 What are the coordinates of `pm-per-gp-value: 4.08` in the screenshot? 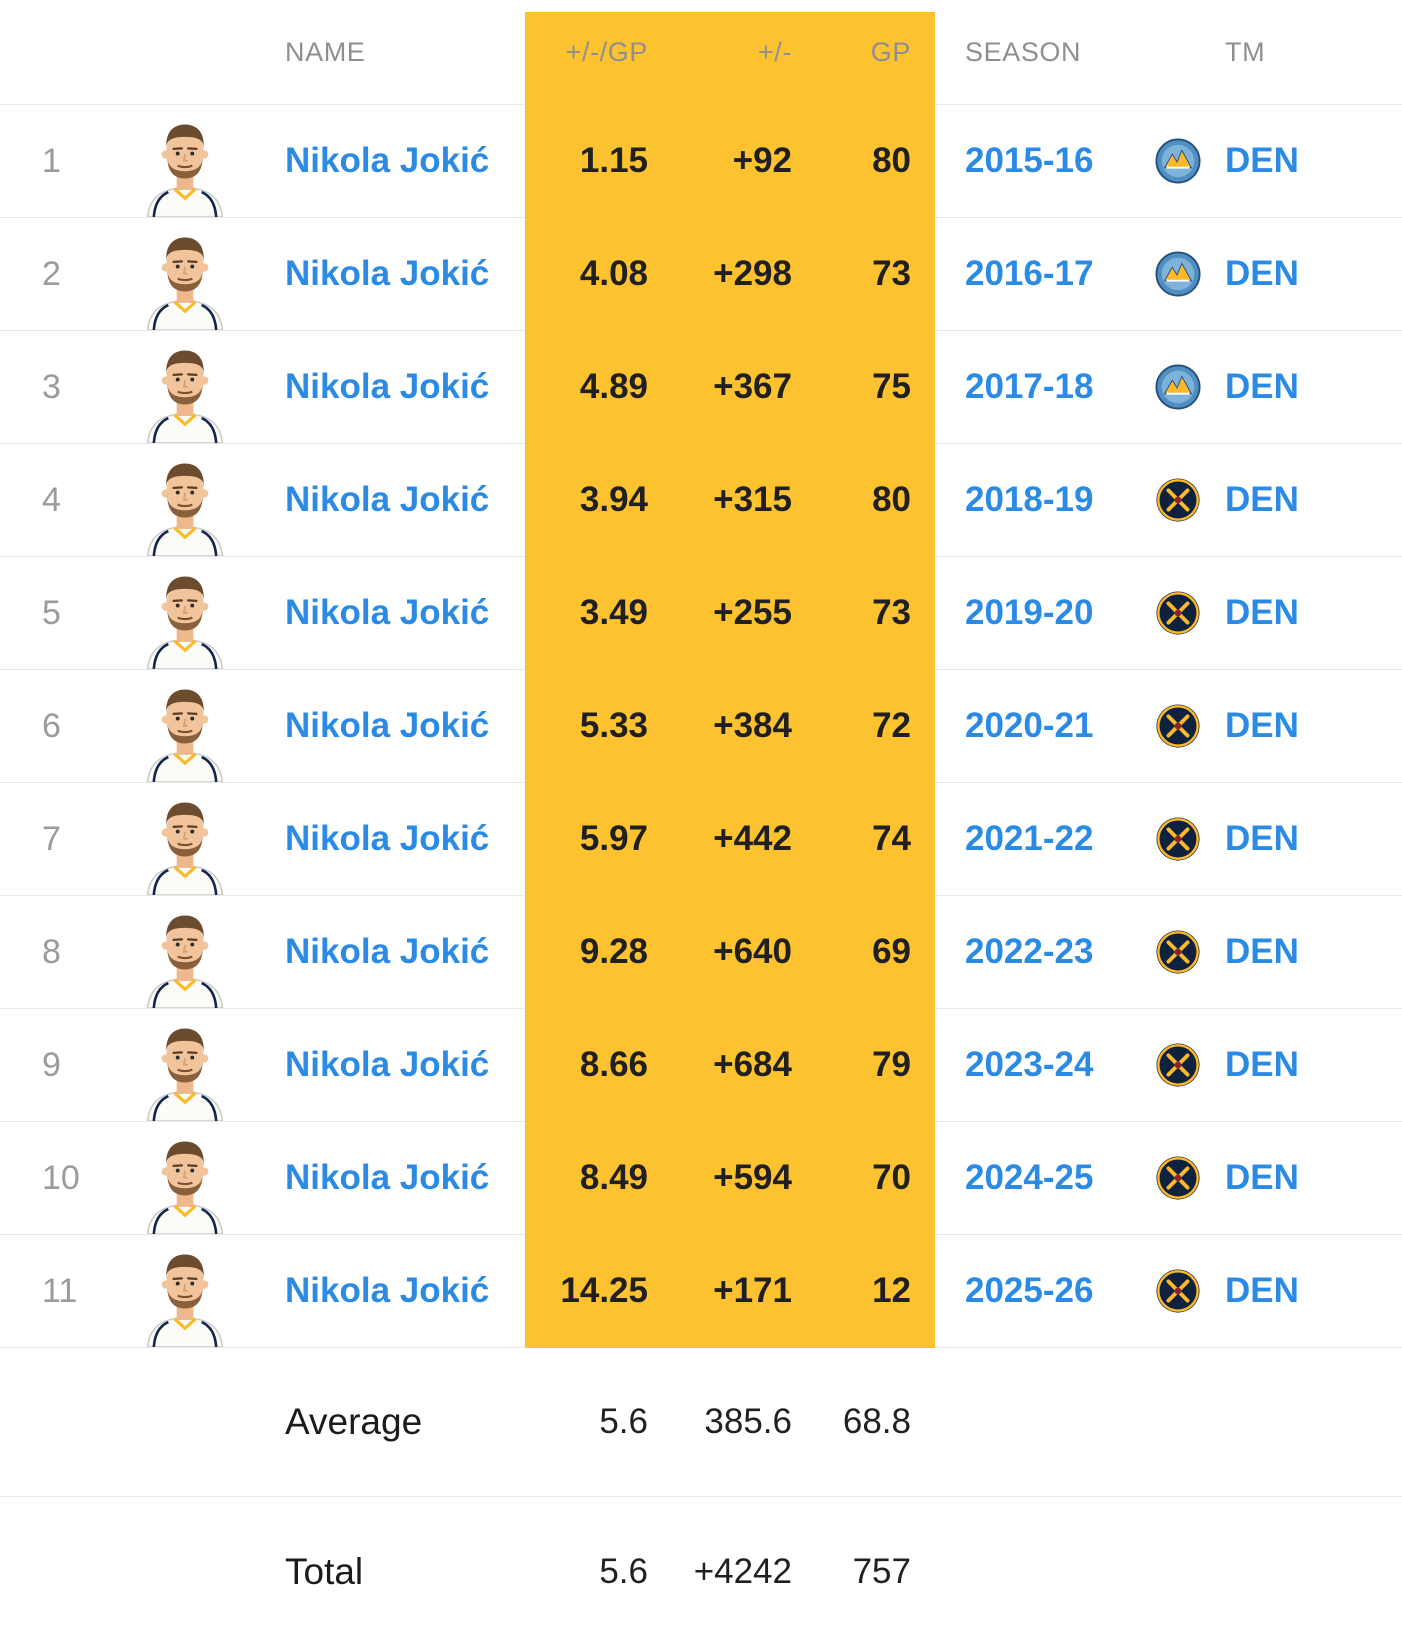 It's located at (613, 273).